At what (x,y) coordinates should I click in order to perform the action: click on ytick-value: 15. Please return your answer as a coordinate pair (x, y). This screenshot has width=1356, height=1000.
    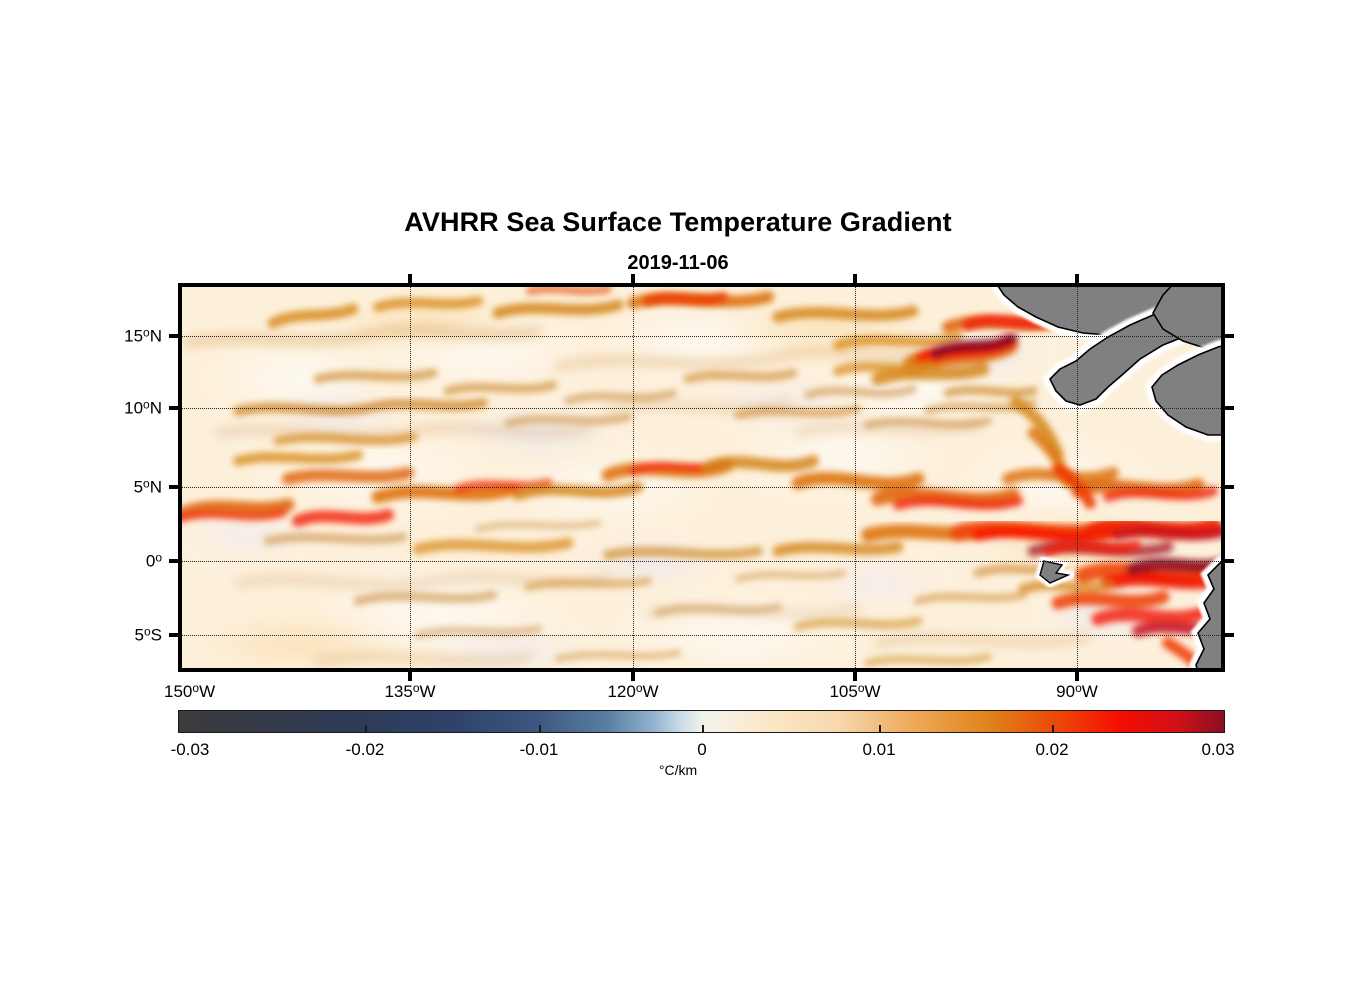
    Looking at the image, I should click on (134, 336).